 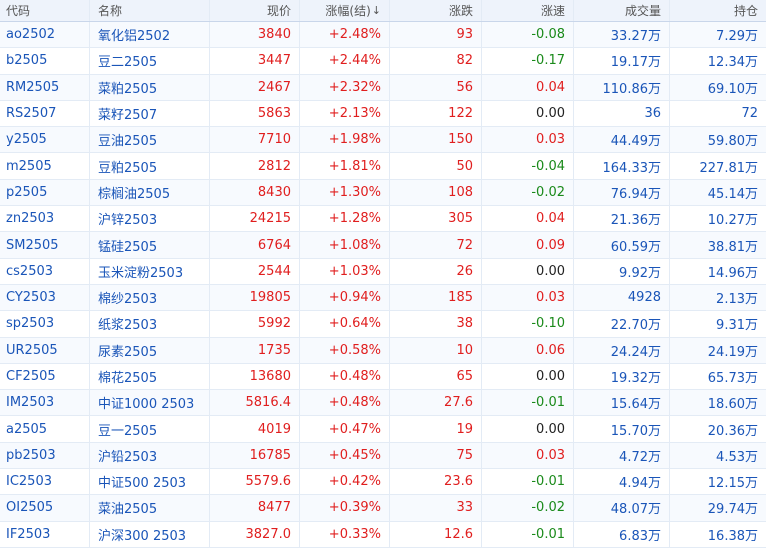 What do you see at coordinates (737, 457) in the screenshot?
I see `cell-open-interest: 4.53万` at bounding box center [737, 457].